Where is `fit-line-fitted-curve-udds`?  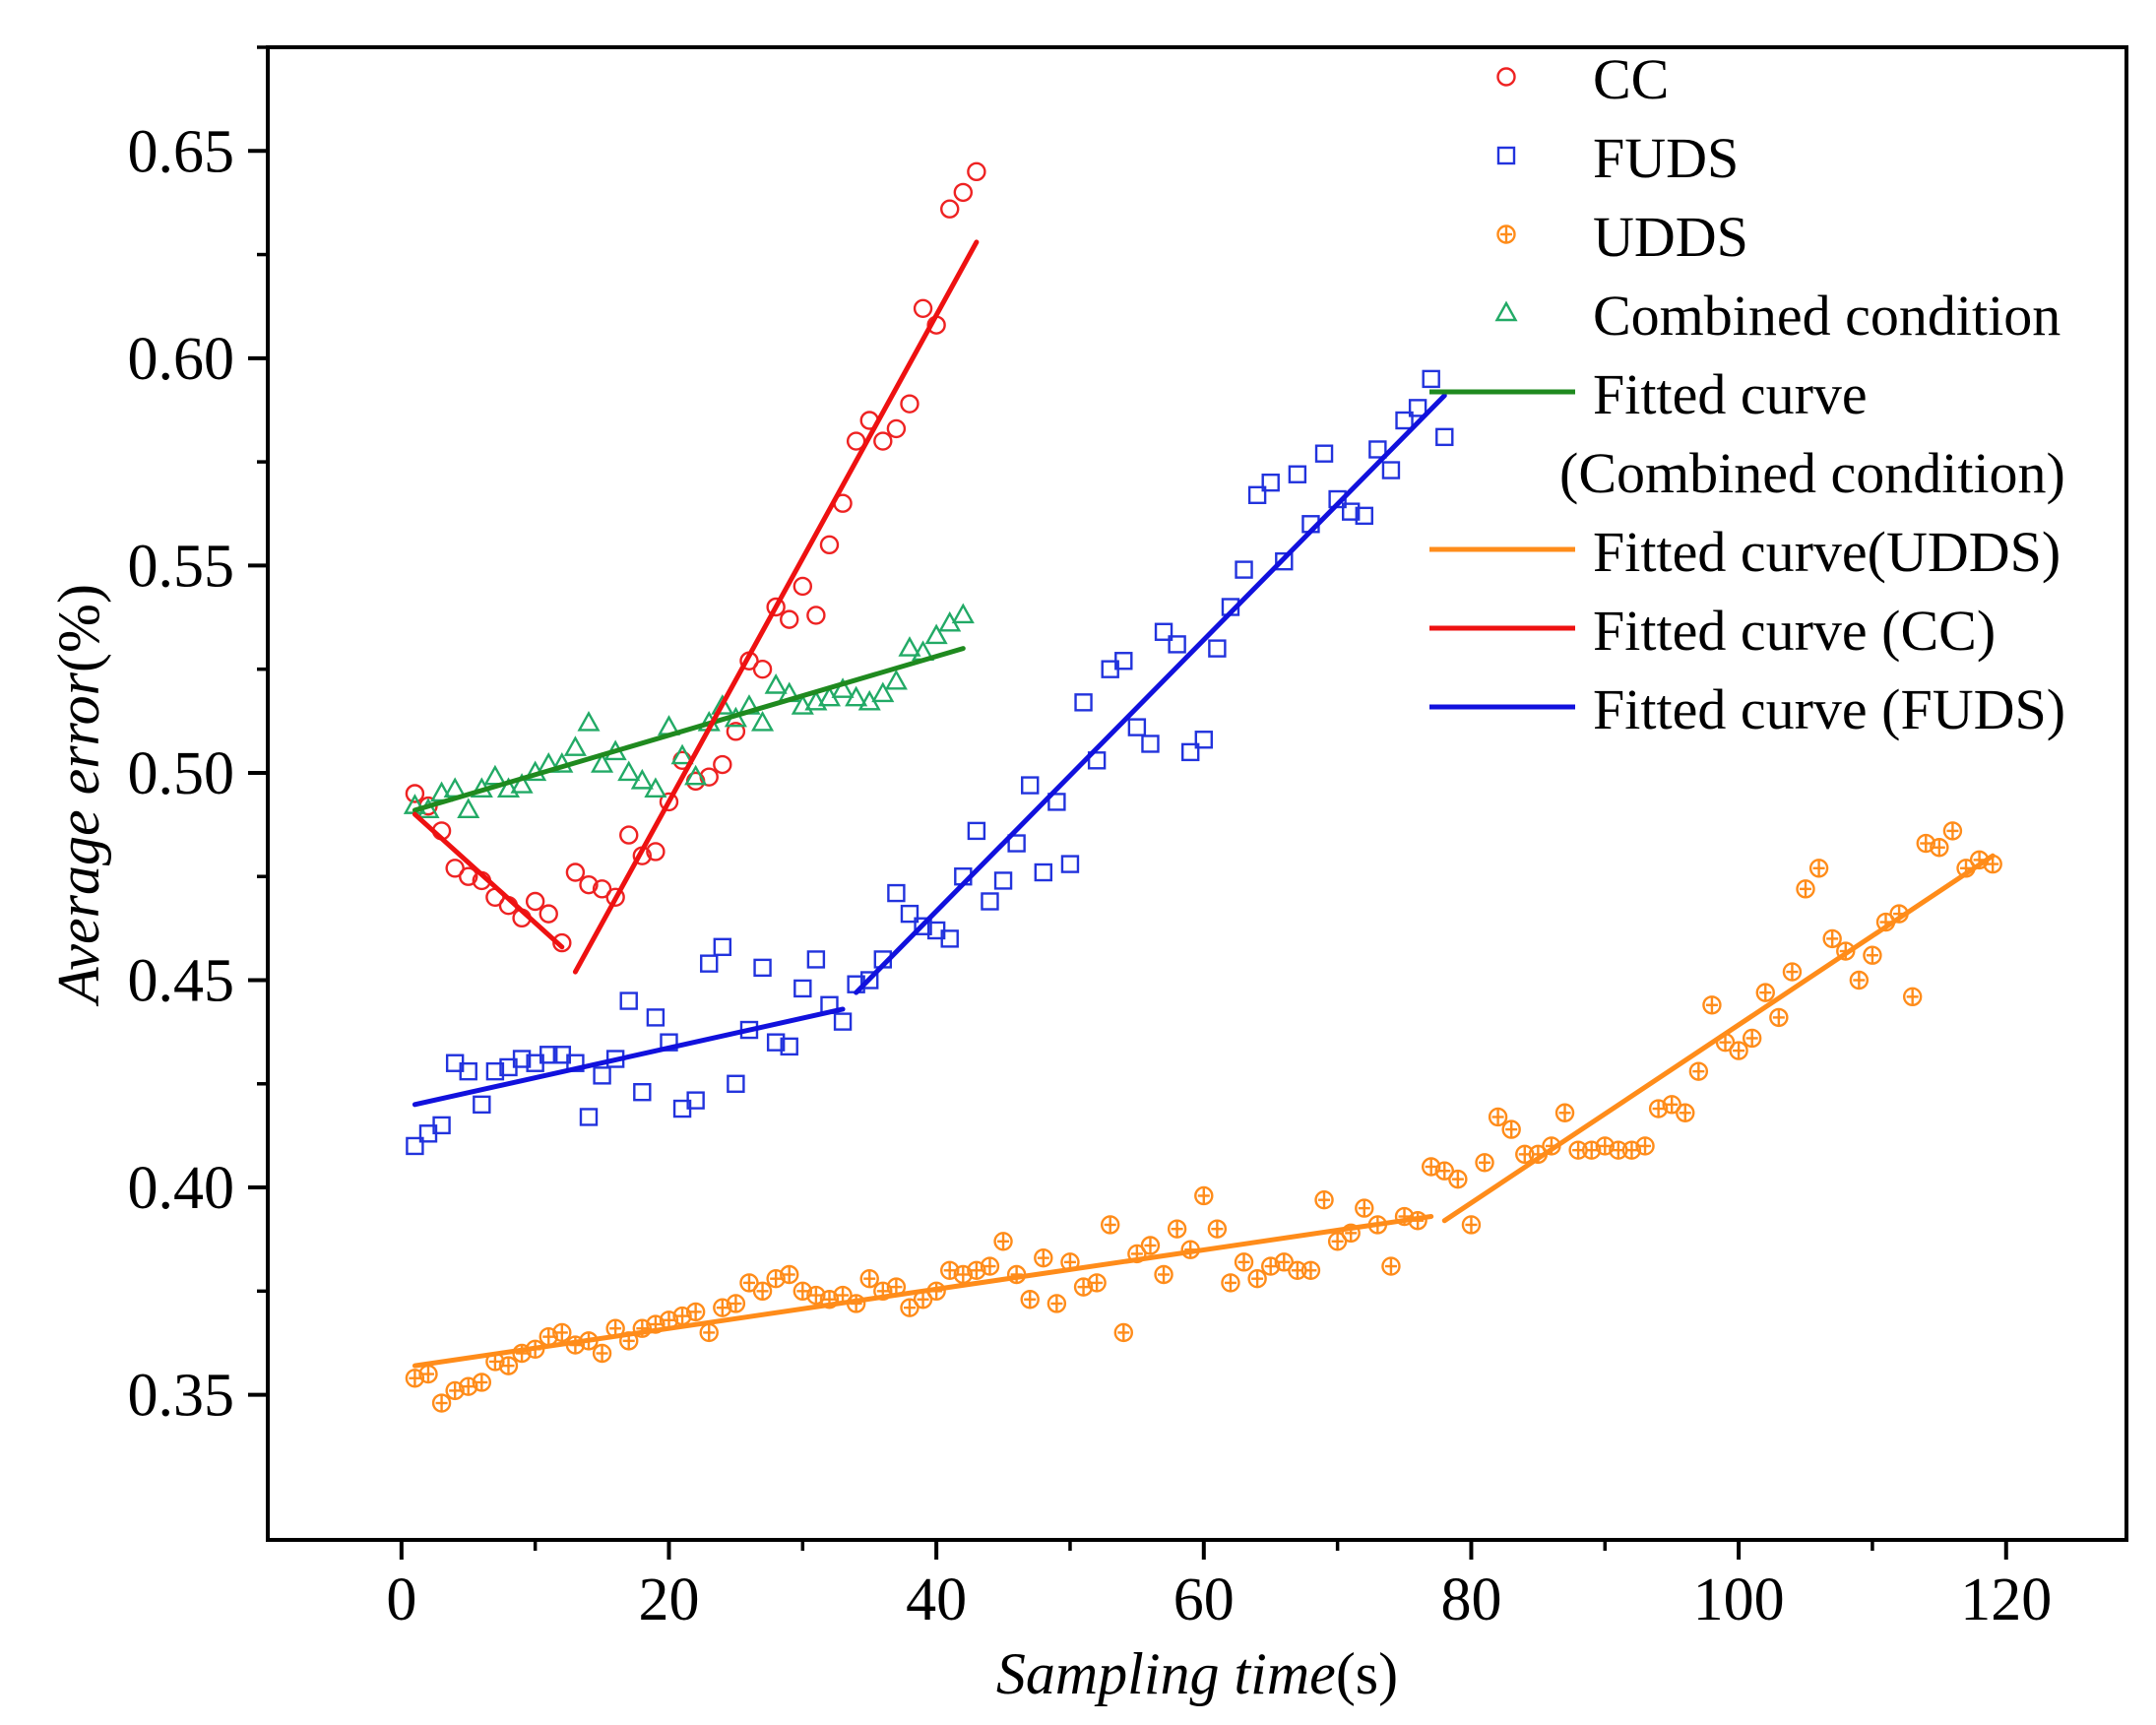 fit-line-fitted-curve-udds is located at coordinates (1719, 1038).